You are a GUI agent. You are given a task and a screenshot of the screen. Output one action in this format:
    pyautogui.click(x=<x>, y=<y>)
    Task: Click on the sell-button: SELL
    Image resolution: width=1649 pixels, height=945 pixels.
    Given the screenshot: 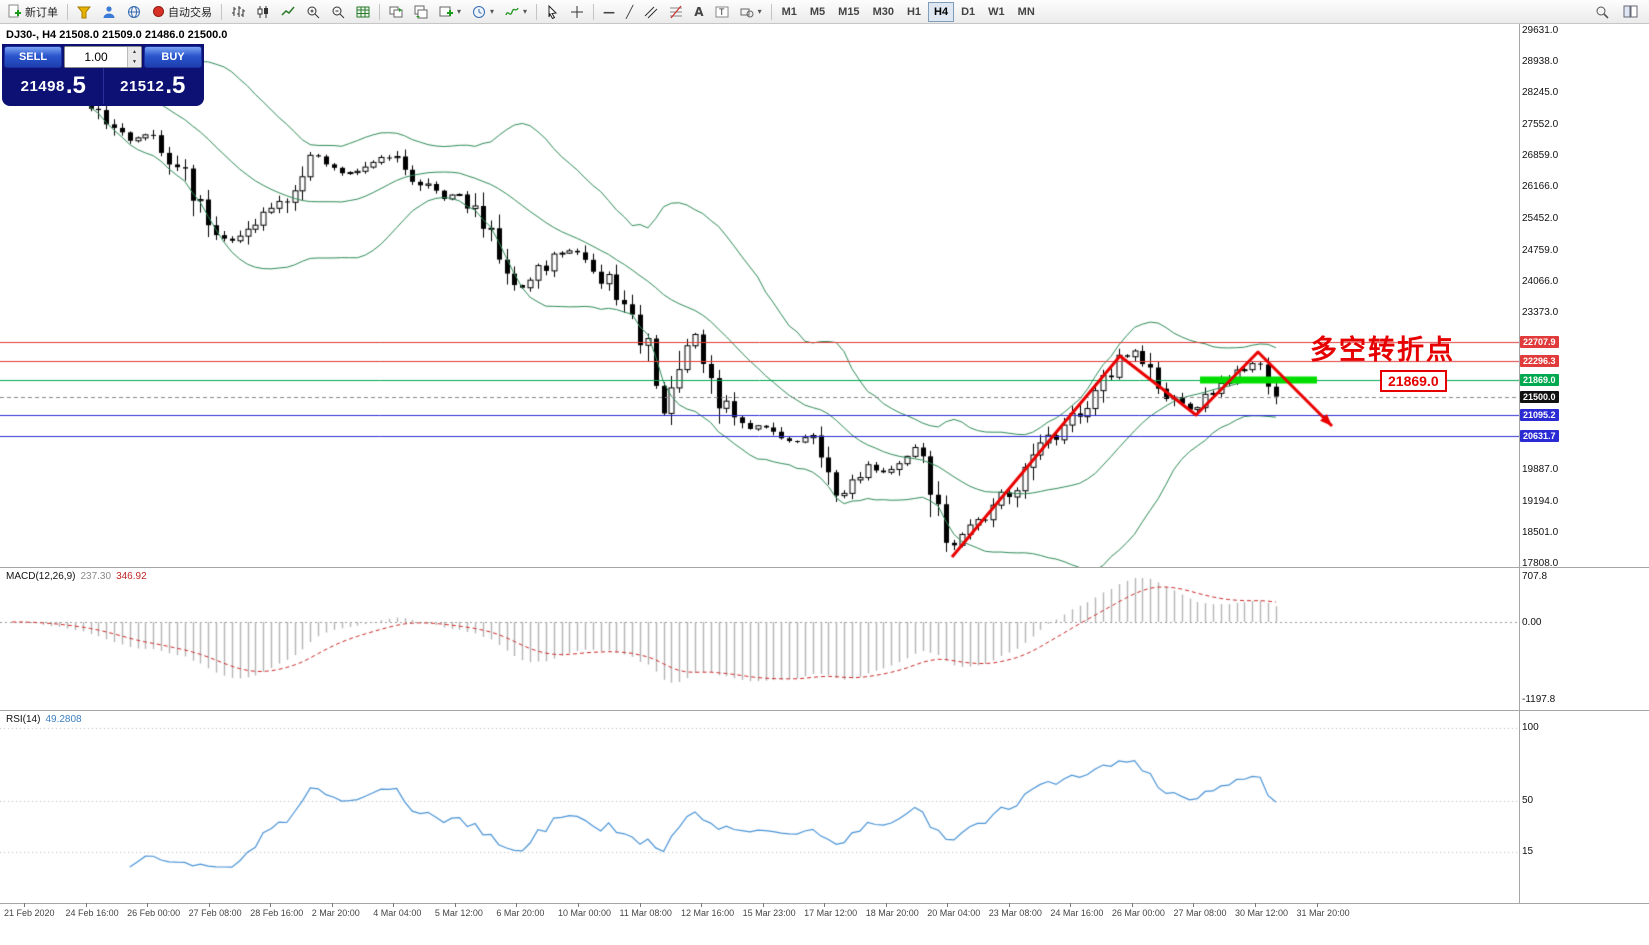 What is the action you would take?
    pyautogui.click(x=33, y=57)
    